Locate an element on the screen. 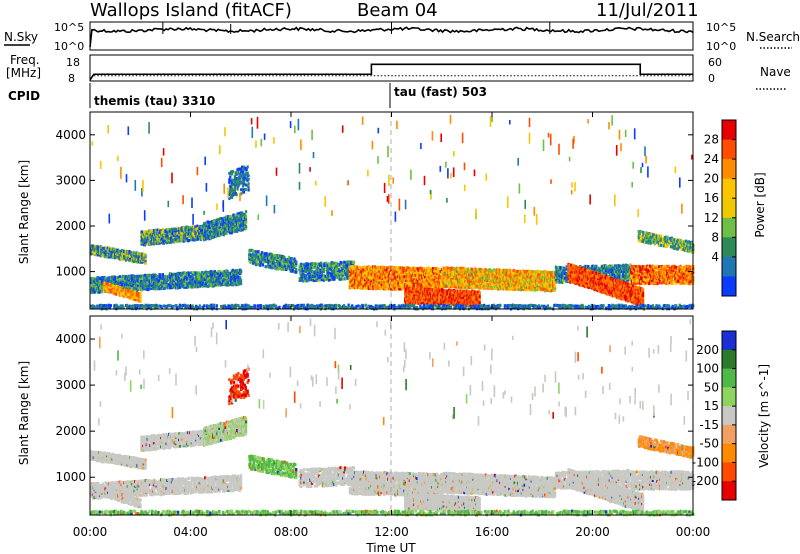 This screenshot has width=800, height=554. freq-left-bottom: 8 is located at coordinates (71, 78).